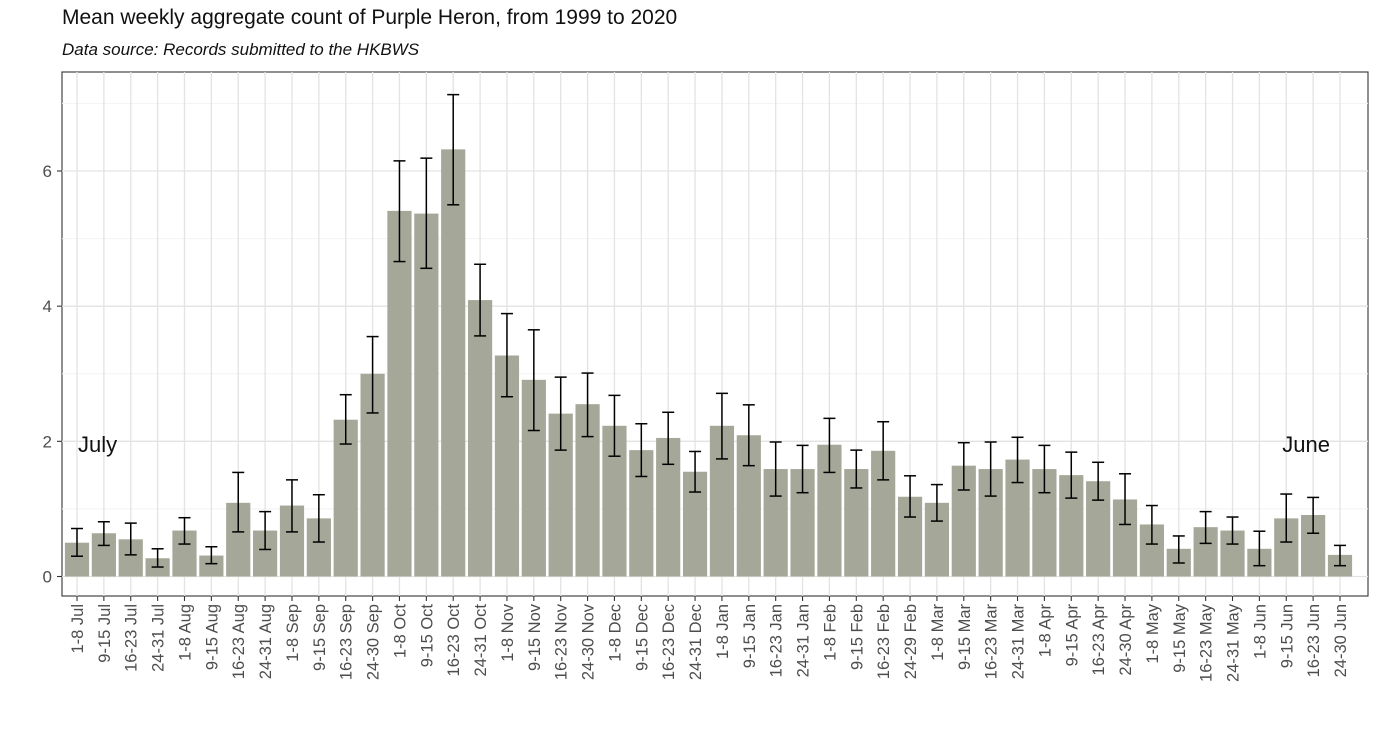  What do you see at coordinates (777, 640) in the screenshot?
I see `x-tick-label: 16-23 Jan` at bounding box center [777, 640].